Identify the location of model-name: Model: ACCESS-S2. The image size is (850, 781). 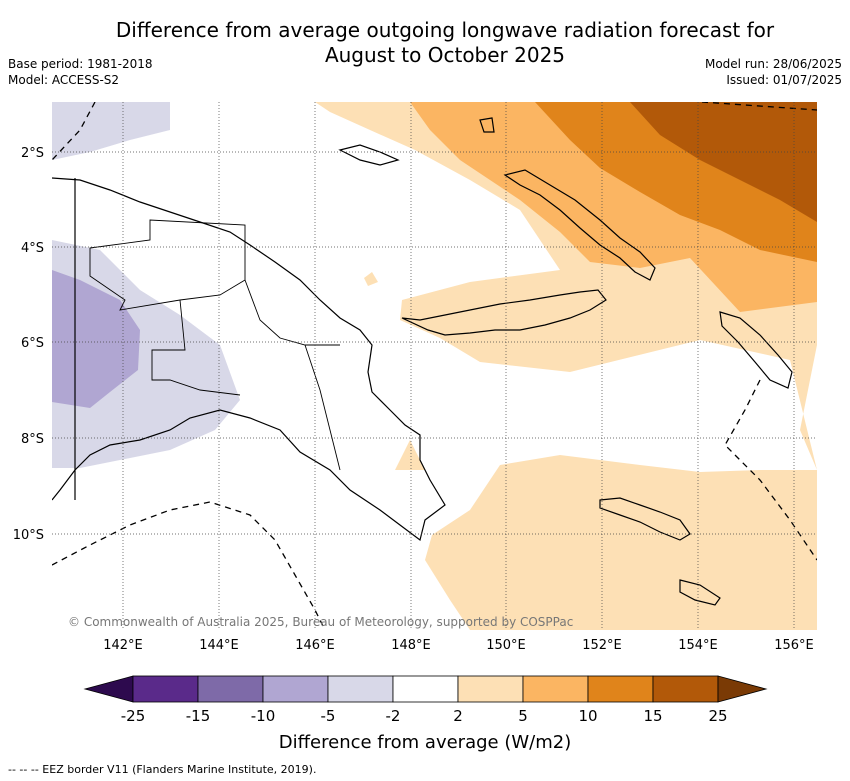
(64, 80).